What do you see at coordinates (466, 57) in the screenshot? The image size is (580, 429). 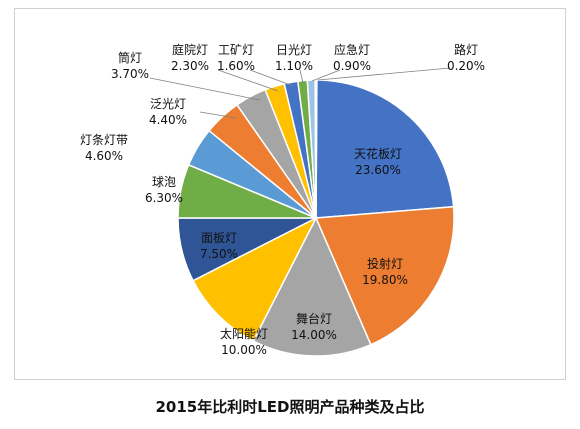 I see `slice-label-14: 路灯 0.20%` at bounding box center [466, 57].